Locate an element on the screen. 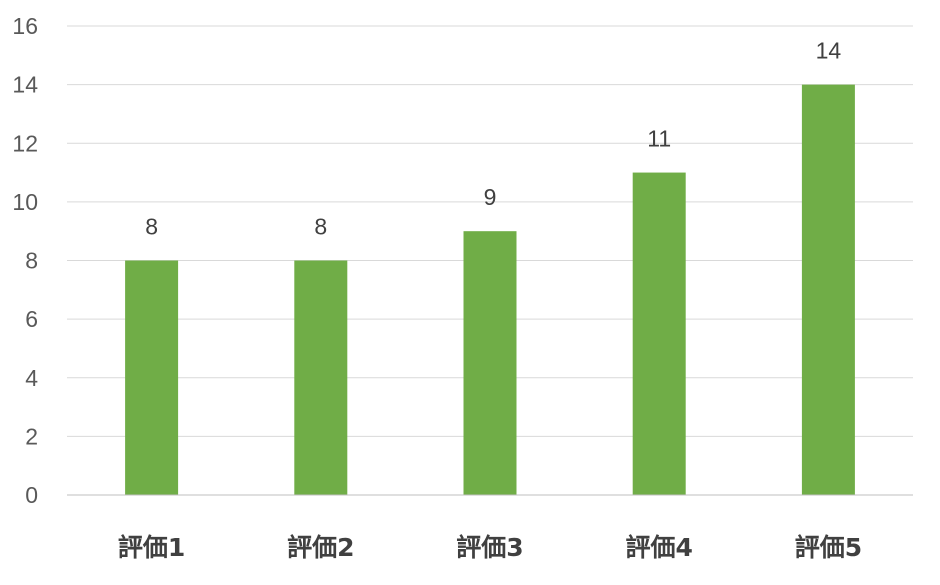  data-label: 11 is located at coordinates (659, 139).